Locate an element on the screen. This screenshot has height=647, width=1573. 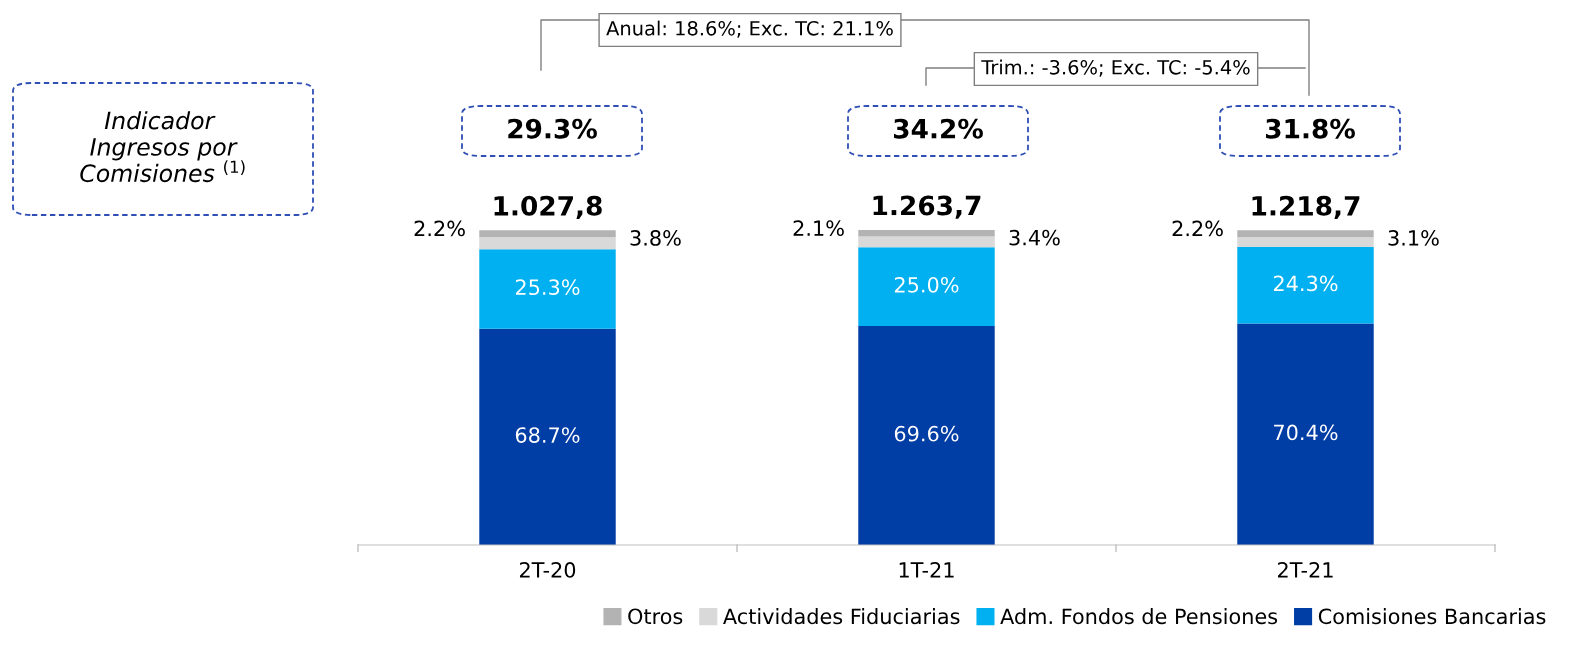
annotation: 3.1% is located at coordinates (1413, 238).